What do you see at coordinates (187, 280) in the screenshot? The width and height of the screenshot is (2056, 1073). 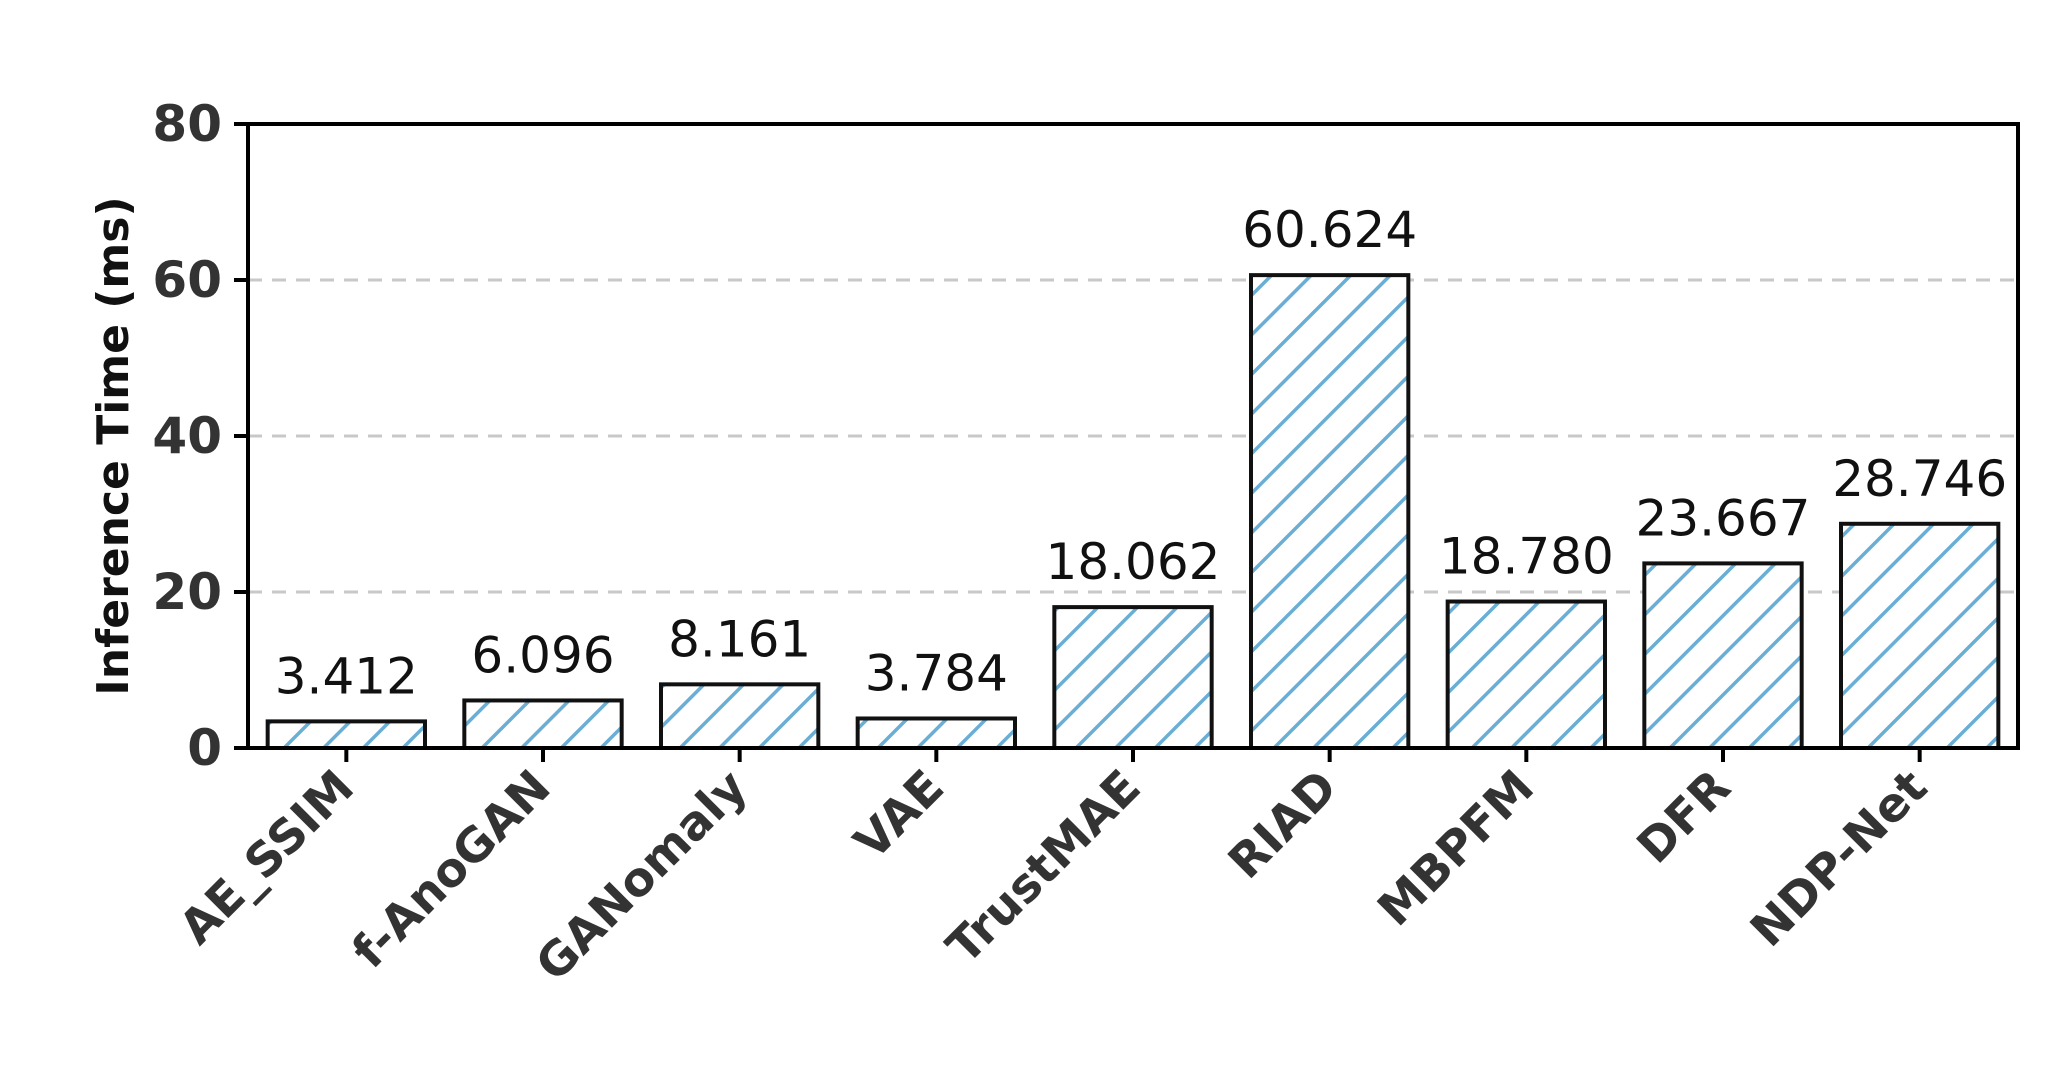 I see `y-tick-label: 60` at bounding box center [187, 280].